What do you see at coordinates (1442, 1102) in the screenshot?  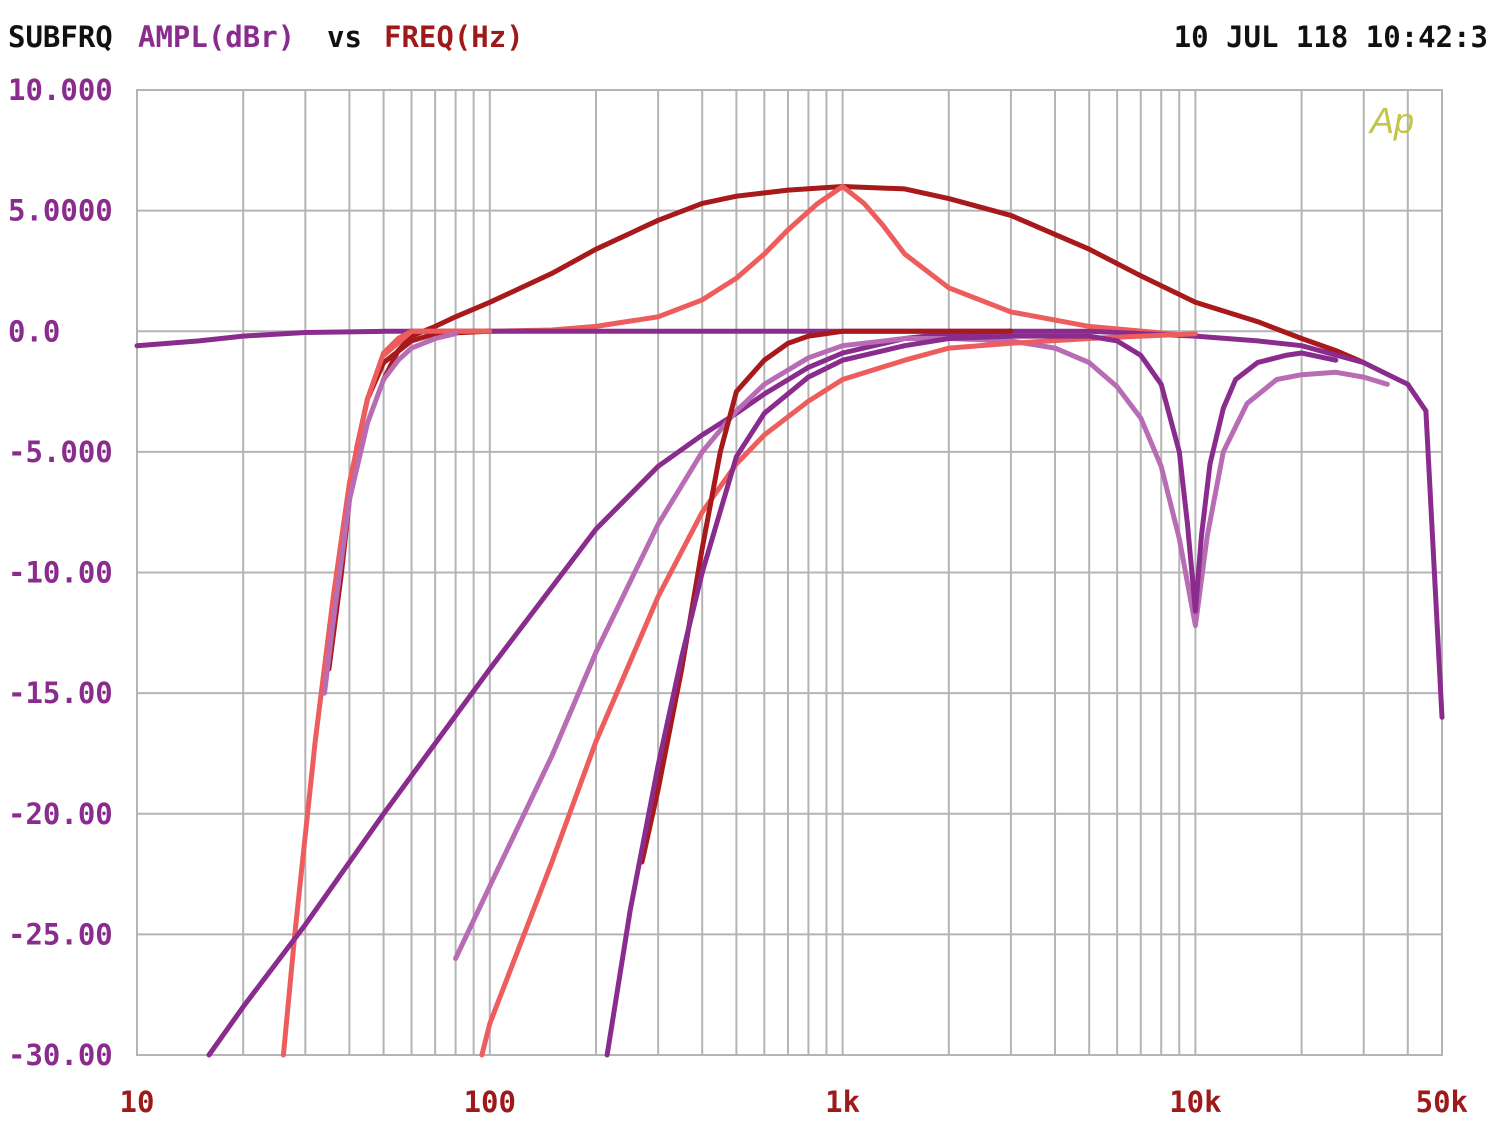 I see `x-tick-label: 50k` at bounding box center [1442, 1102].